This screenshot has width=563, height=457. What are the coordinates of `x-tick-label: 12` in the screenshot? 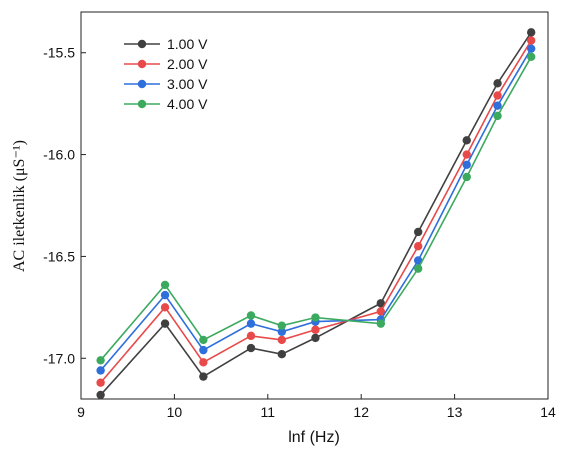 It's located at (361, 412).